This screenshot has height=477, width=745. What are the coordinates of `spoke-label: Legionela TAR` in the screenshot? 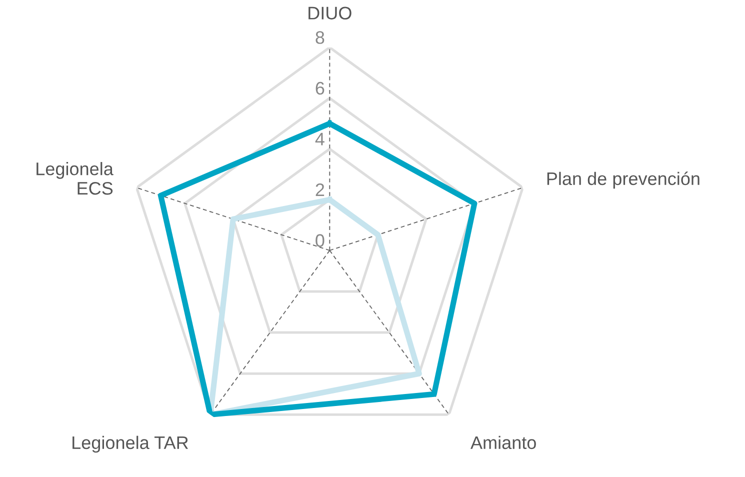 It's located at (130, 444).